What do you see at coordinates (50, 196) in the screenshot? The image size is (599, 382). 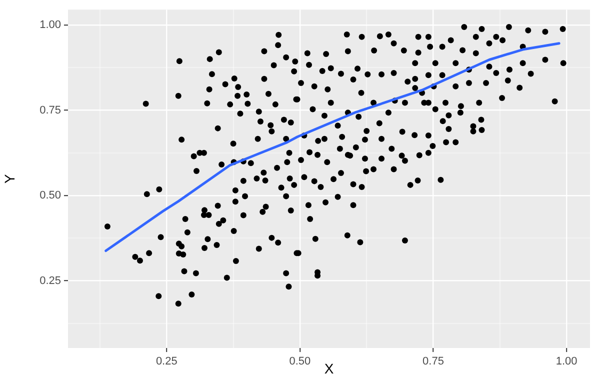 I see `y-tick-label: 0.50` at bounding box center [50, 196].